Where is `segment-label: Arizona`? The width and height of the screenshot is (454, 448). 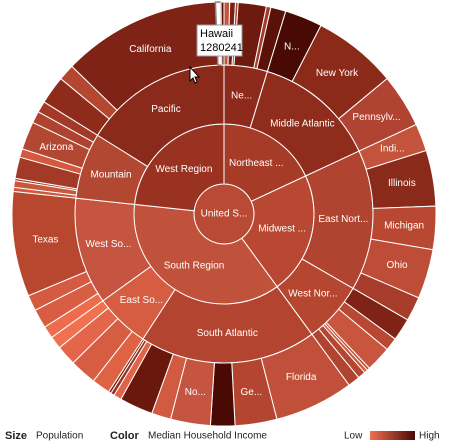
segment-label: Arizona is located at coordinates (56, 147).